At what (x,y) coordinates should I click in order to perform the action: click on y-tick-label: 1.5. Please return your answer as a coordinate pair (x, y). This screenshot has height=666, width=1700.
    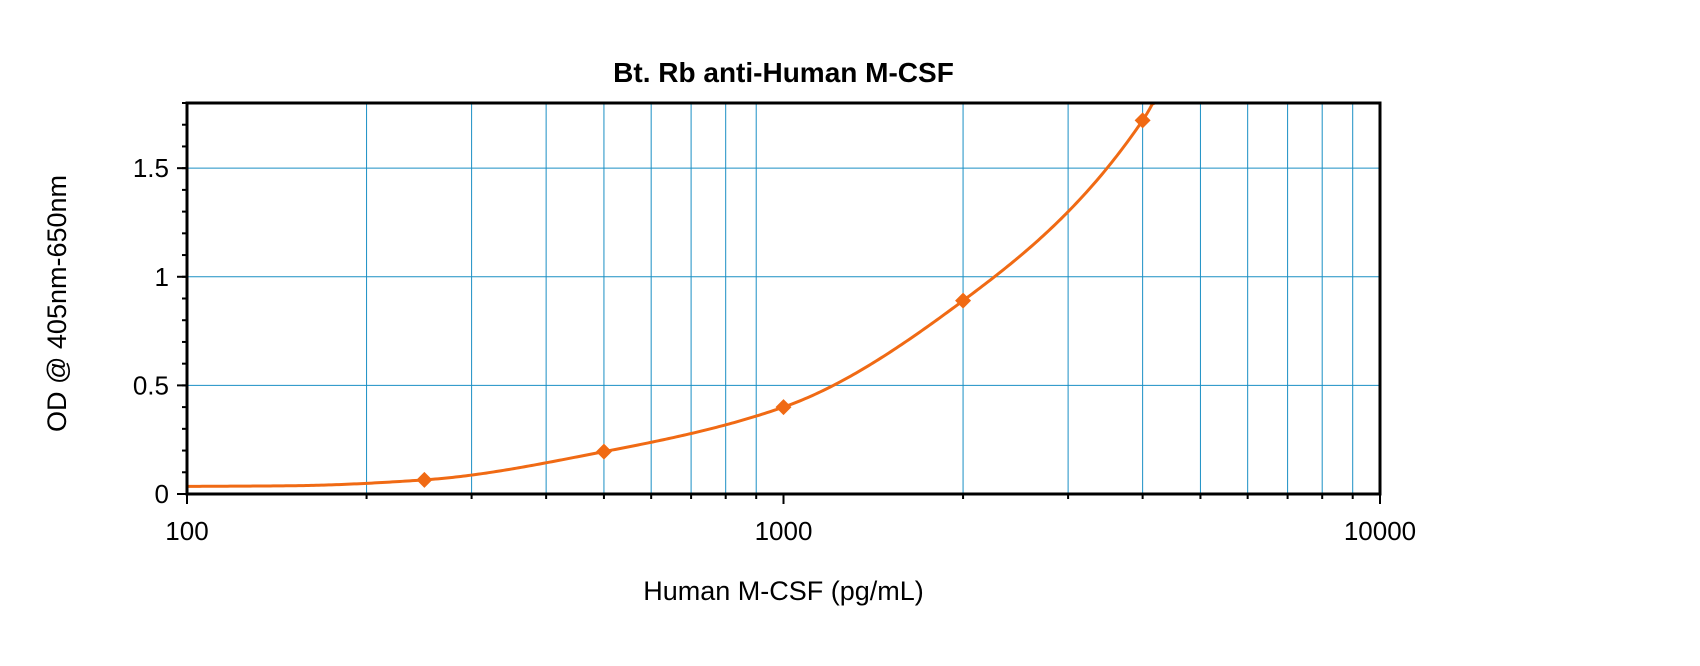
    Looking at the image, I should click on (151, 168).